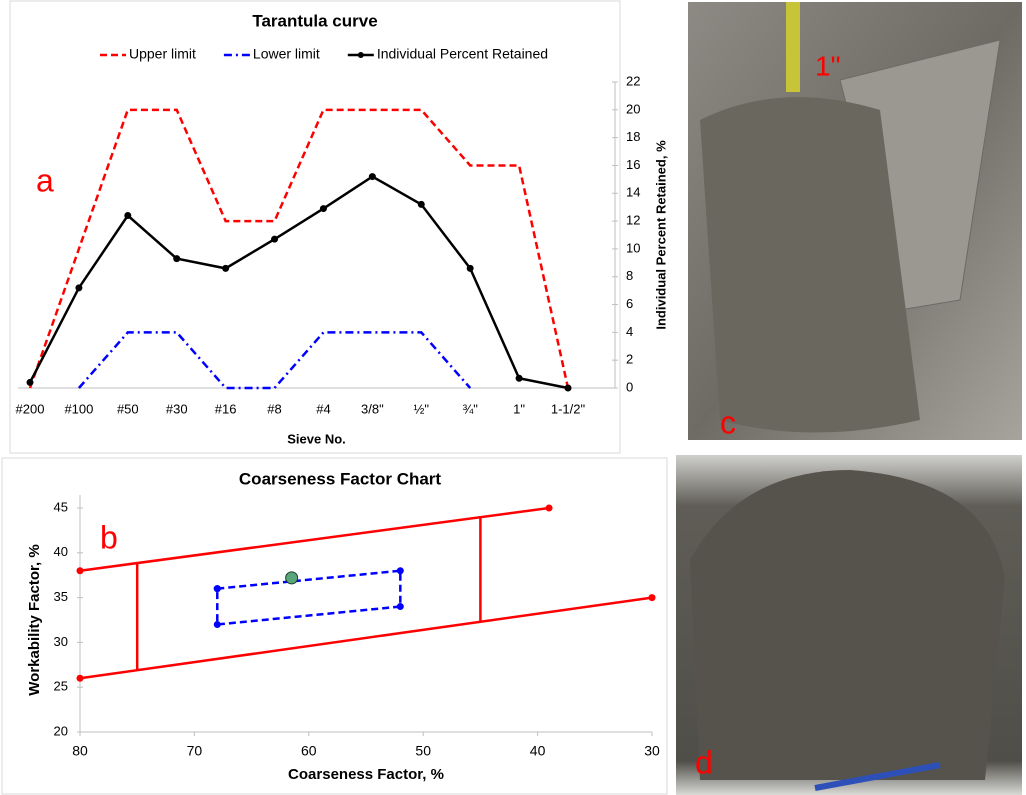 This screenshot has height=795, width=1026. I want to click on y-tick-label: 4, so click(629, 331).